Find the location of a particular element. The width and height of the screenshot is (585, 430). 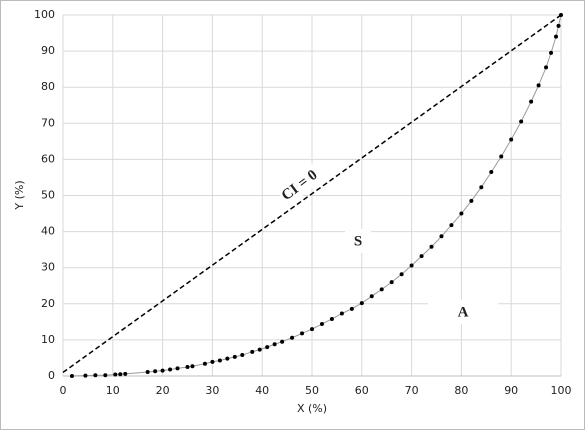

y-tick-label: 20 is located at coordinates (48, 303).